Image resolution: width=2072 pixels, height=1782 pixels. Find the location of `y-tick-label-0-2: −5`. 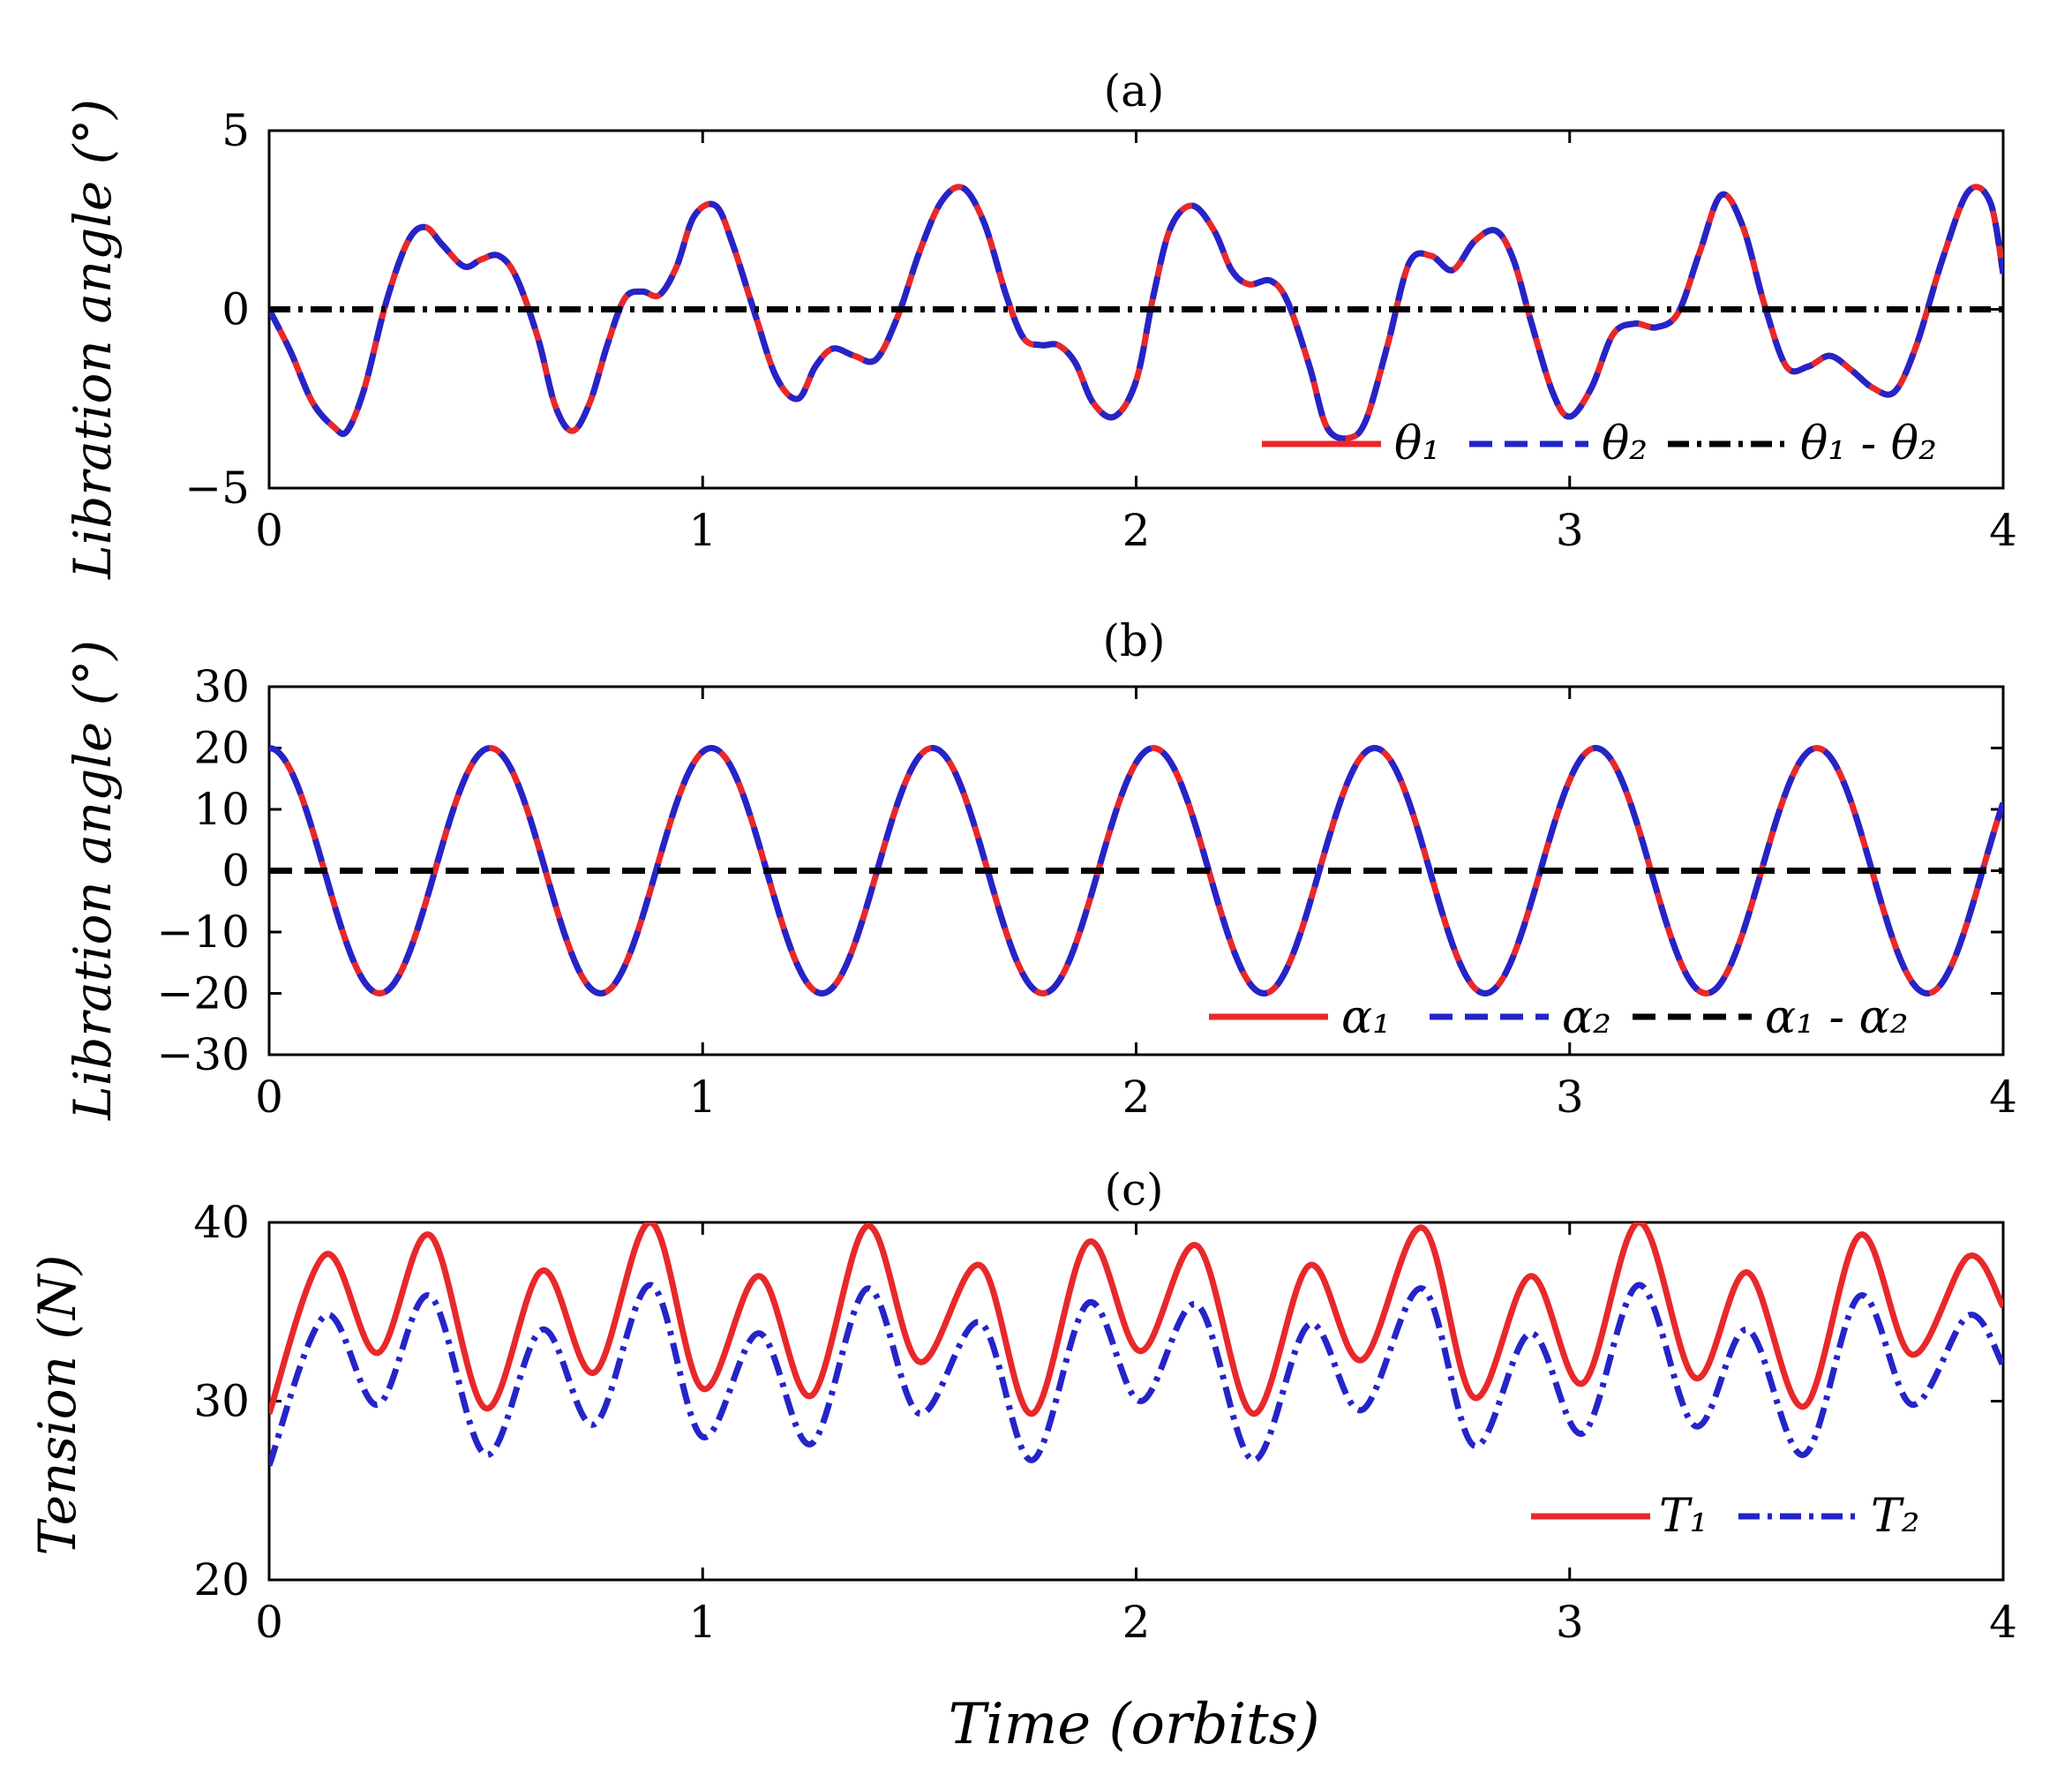

y-tick-label-0-2: −5 is located at coordinates (217, 488).